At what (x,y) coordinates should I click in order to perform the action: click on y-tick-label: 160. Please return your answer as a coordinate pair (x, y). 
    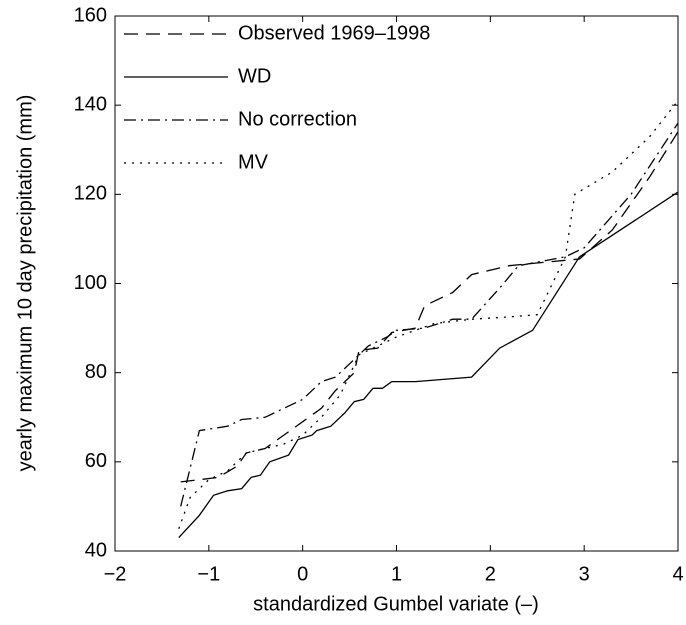
    Looking at the image, I should click on (90, 15).